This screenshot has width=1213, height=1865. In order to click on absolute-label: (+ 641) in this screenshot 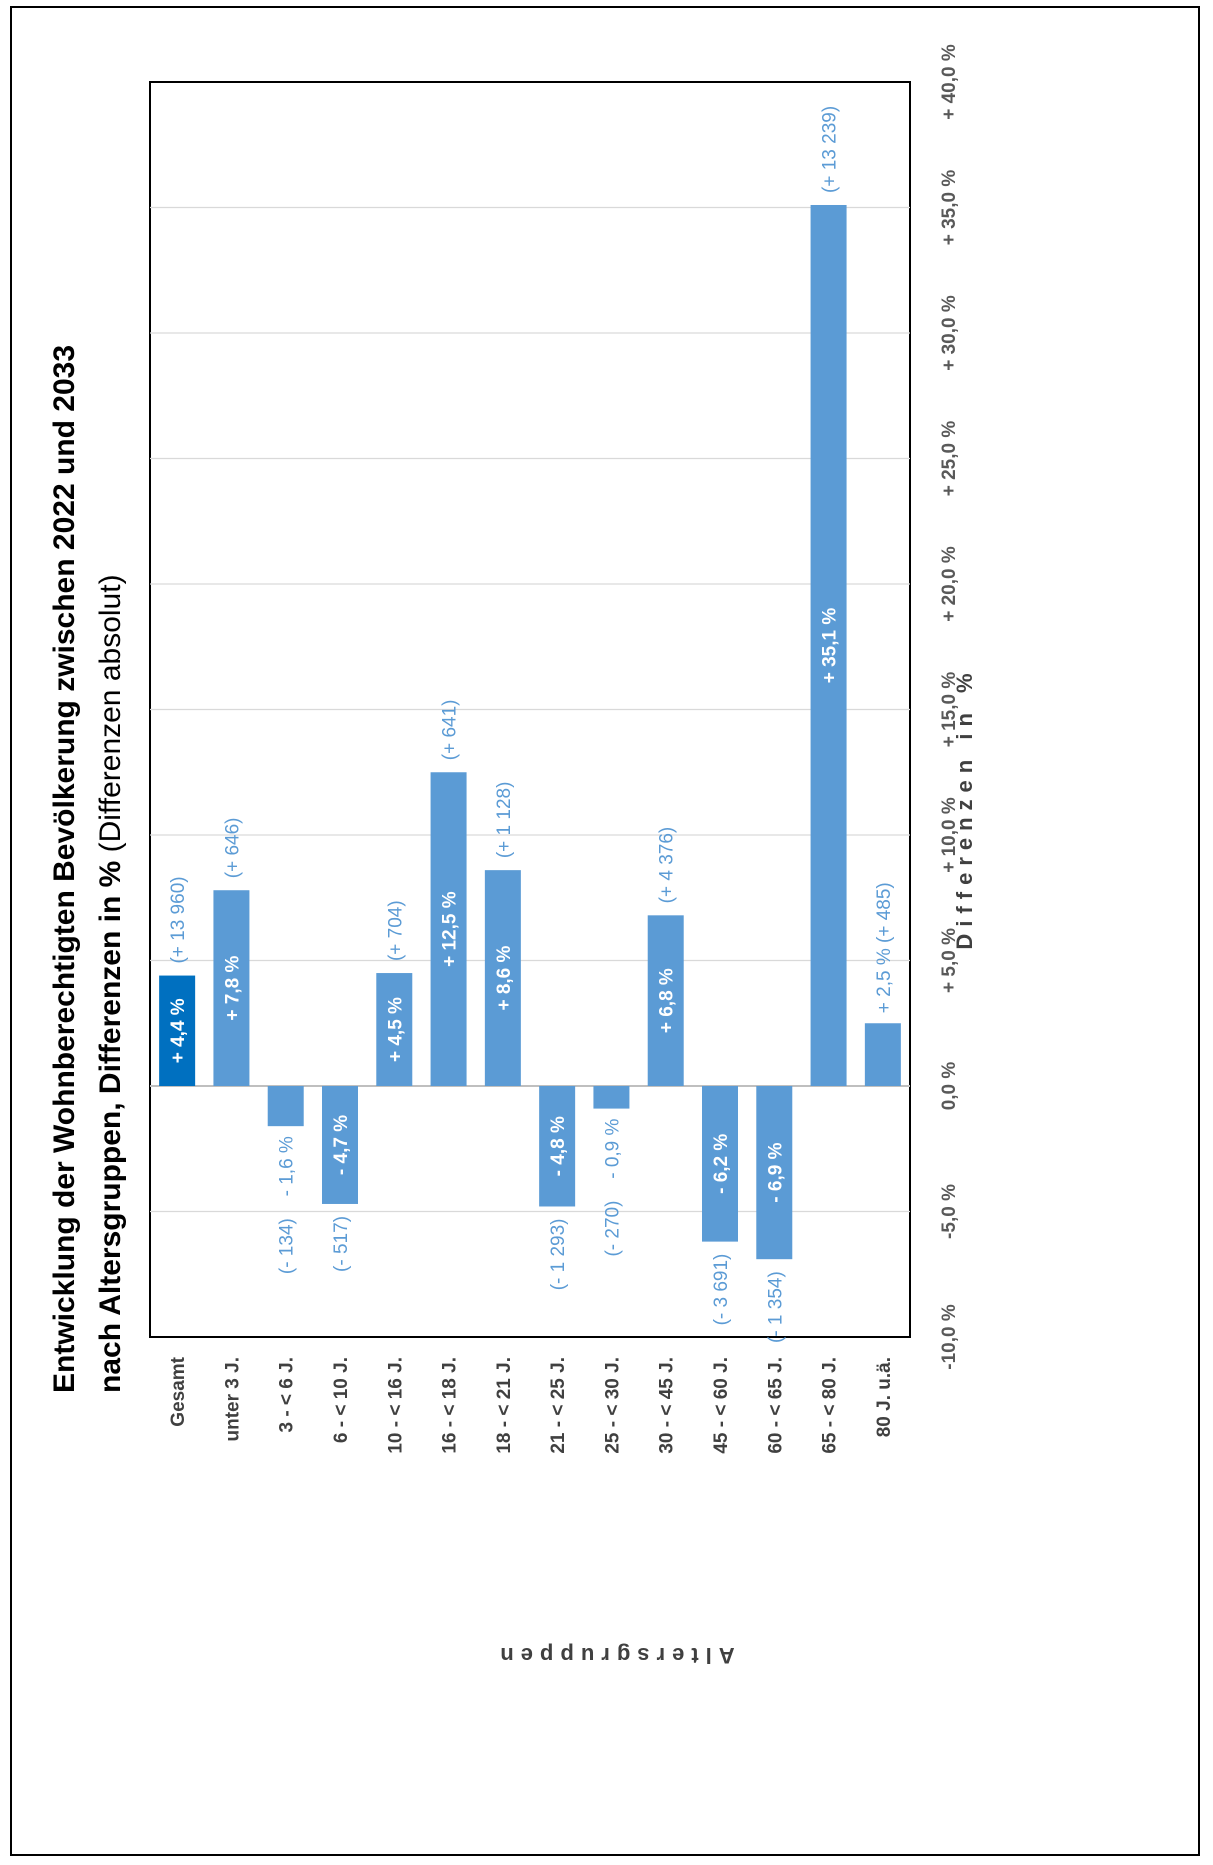, I will do `click(450, 730)`.